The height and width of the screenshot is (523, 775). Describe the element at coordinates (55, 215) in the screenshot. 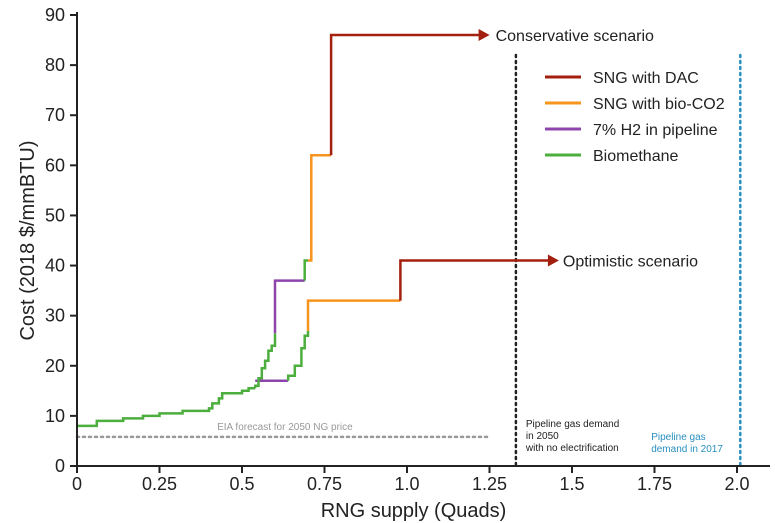

I see `y-tick-label-5: 50` at that location.